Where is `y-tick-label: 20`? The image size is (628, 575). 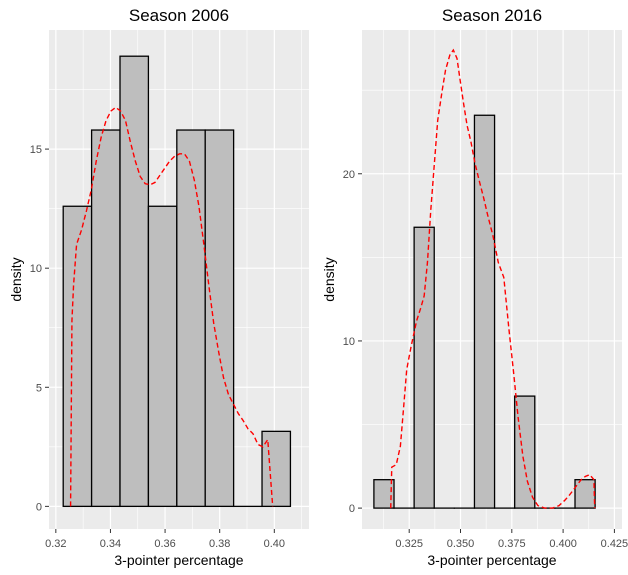
y-tick-label: 20 is located at coordinates (349, 175).